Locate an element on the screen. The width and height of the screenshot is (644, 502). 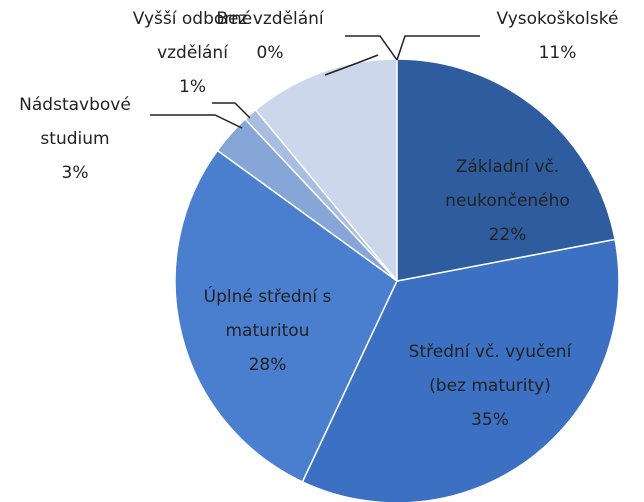
slice-value: 28% is located at coordinates (267, 365).